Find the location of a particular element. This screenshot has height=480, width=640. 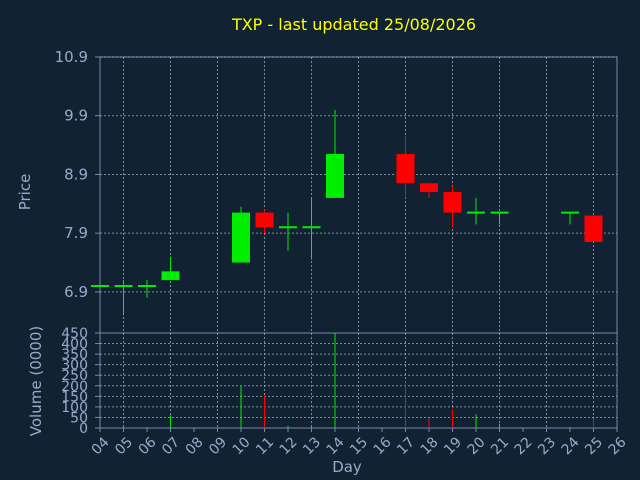

volume-tick-label: 50 is located at coordinates (79, 418).